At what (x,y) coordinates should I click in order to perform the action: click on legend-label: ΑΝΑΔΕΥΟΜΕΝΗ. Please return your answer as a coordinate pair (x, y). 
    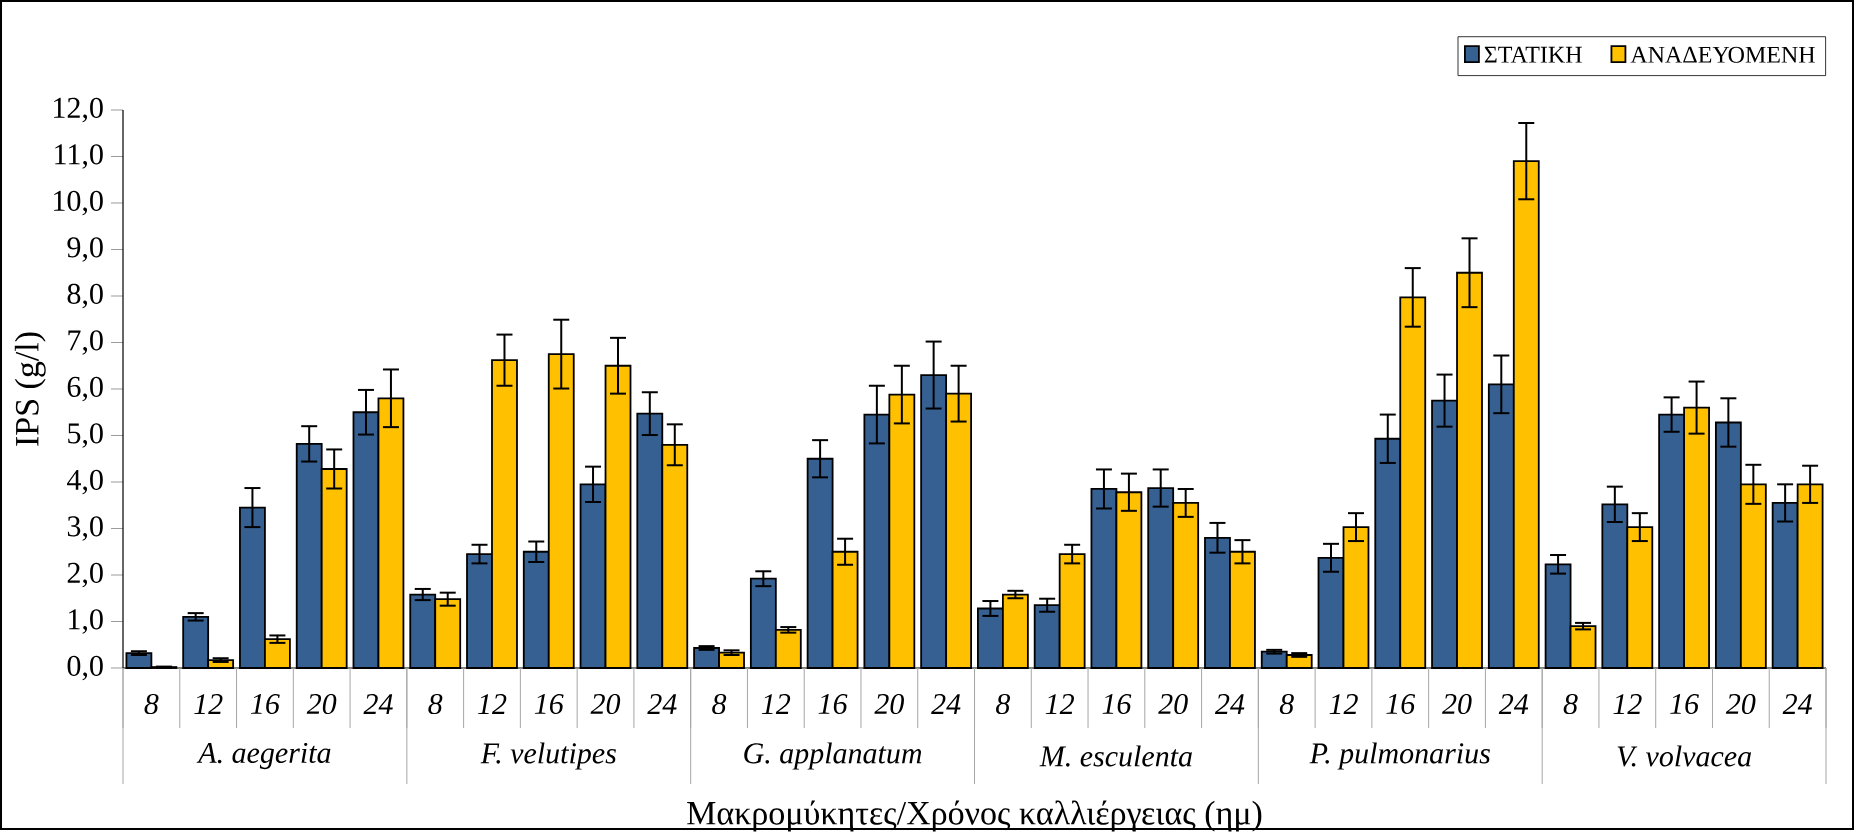
    Looking at the image, I should click on (1722, 54).